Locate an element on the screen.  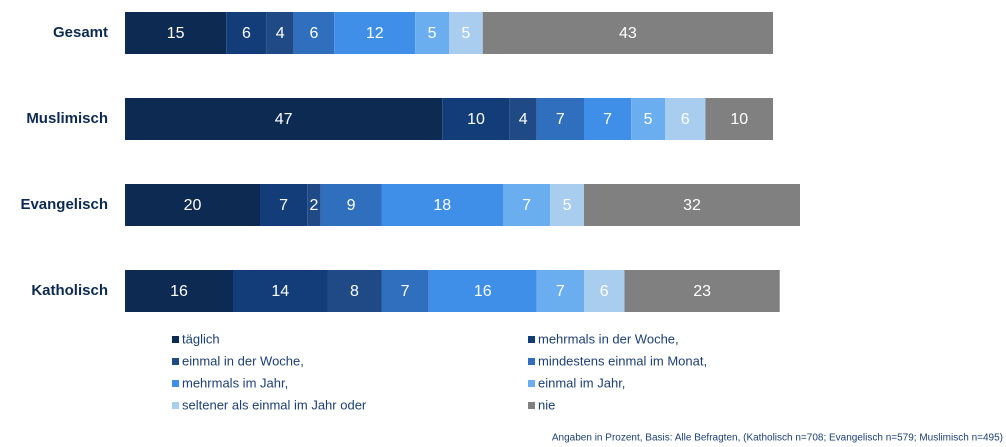
value-label: 15 is located at coordinates (176, 33).